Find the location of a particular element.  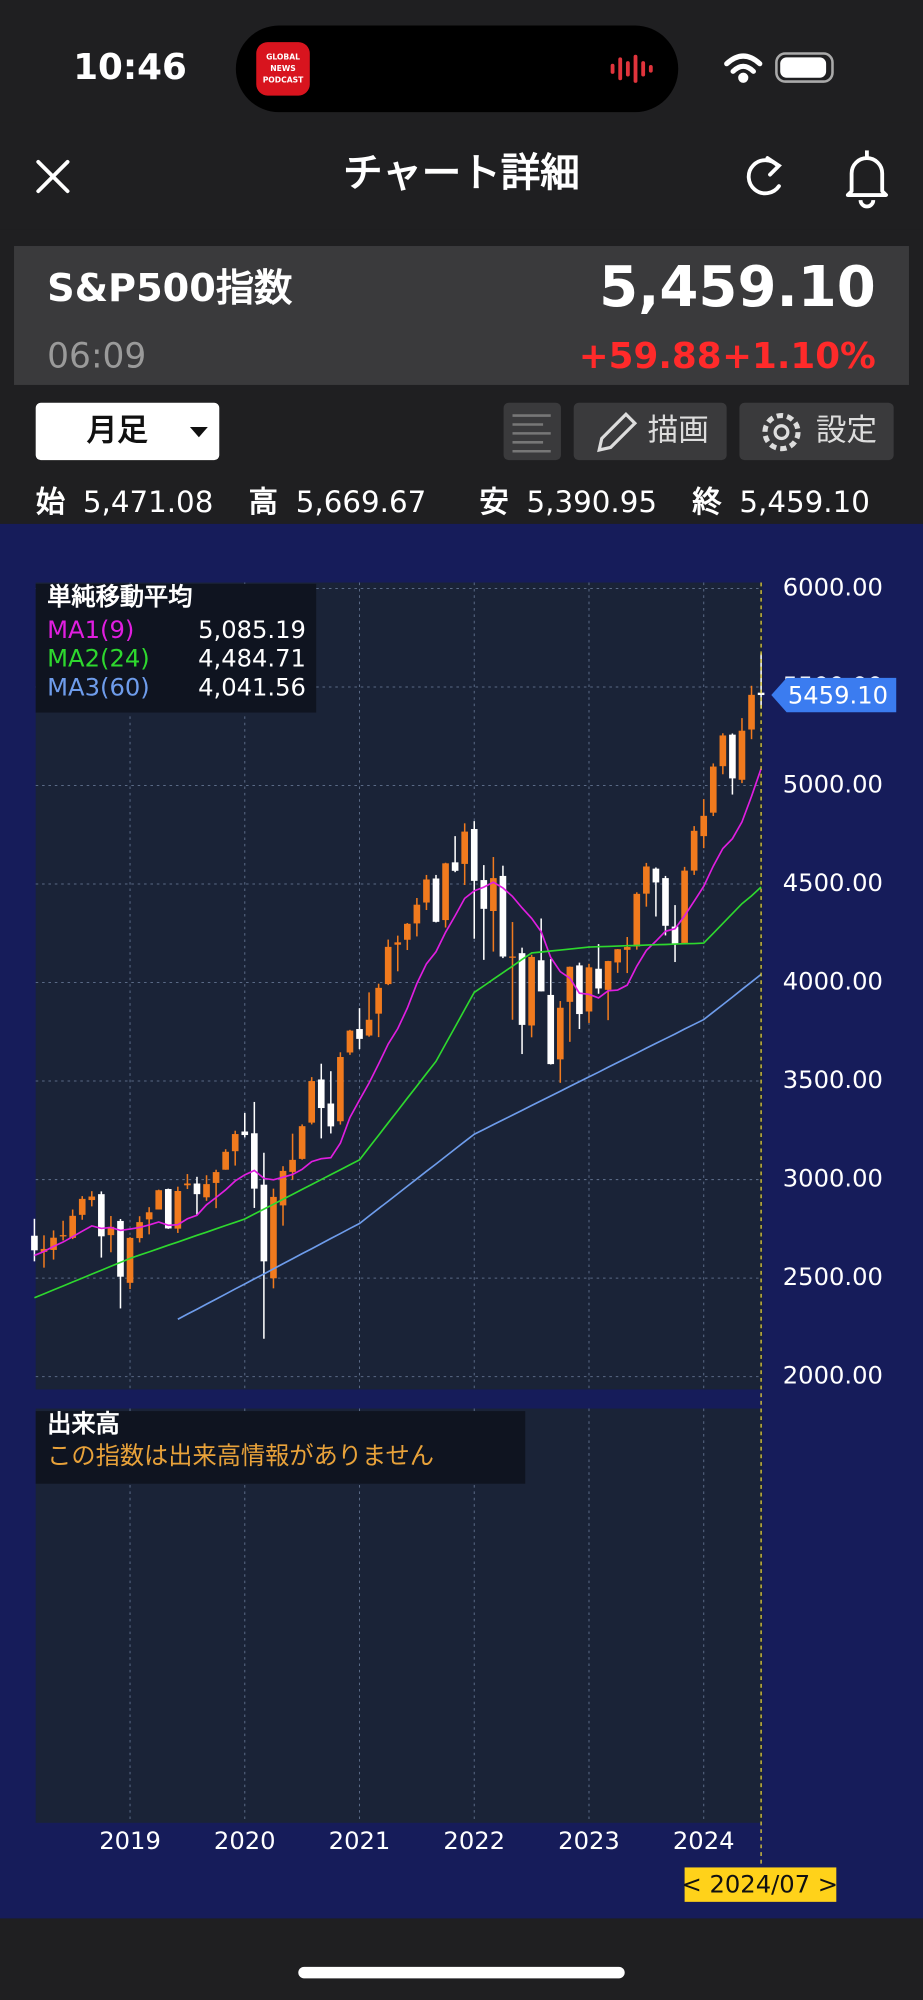

alert-button is located at coordinates (866, 179).